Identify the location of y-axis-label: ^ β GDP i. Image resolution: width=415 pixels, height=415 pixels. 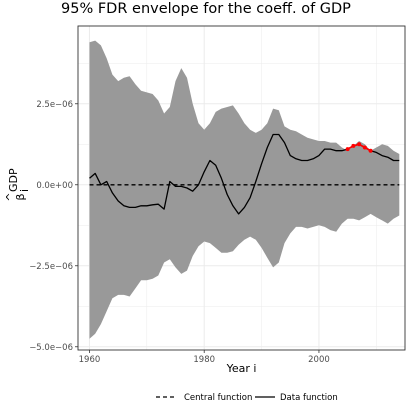
(17, 185).